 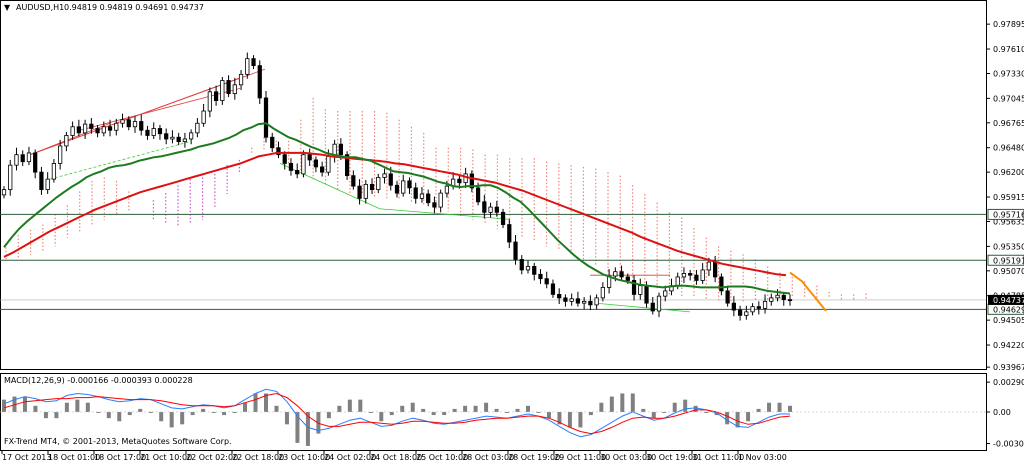 What do you see at coordinates (134, 7) in the screenshot?
I see `ohlc-values: 0.94819 0.94819 0.94691 0.94737` at bounding box center [134, 7].